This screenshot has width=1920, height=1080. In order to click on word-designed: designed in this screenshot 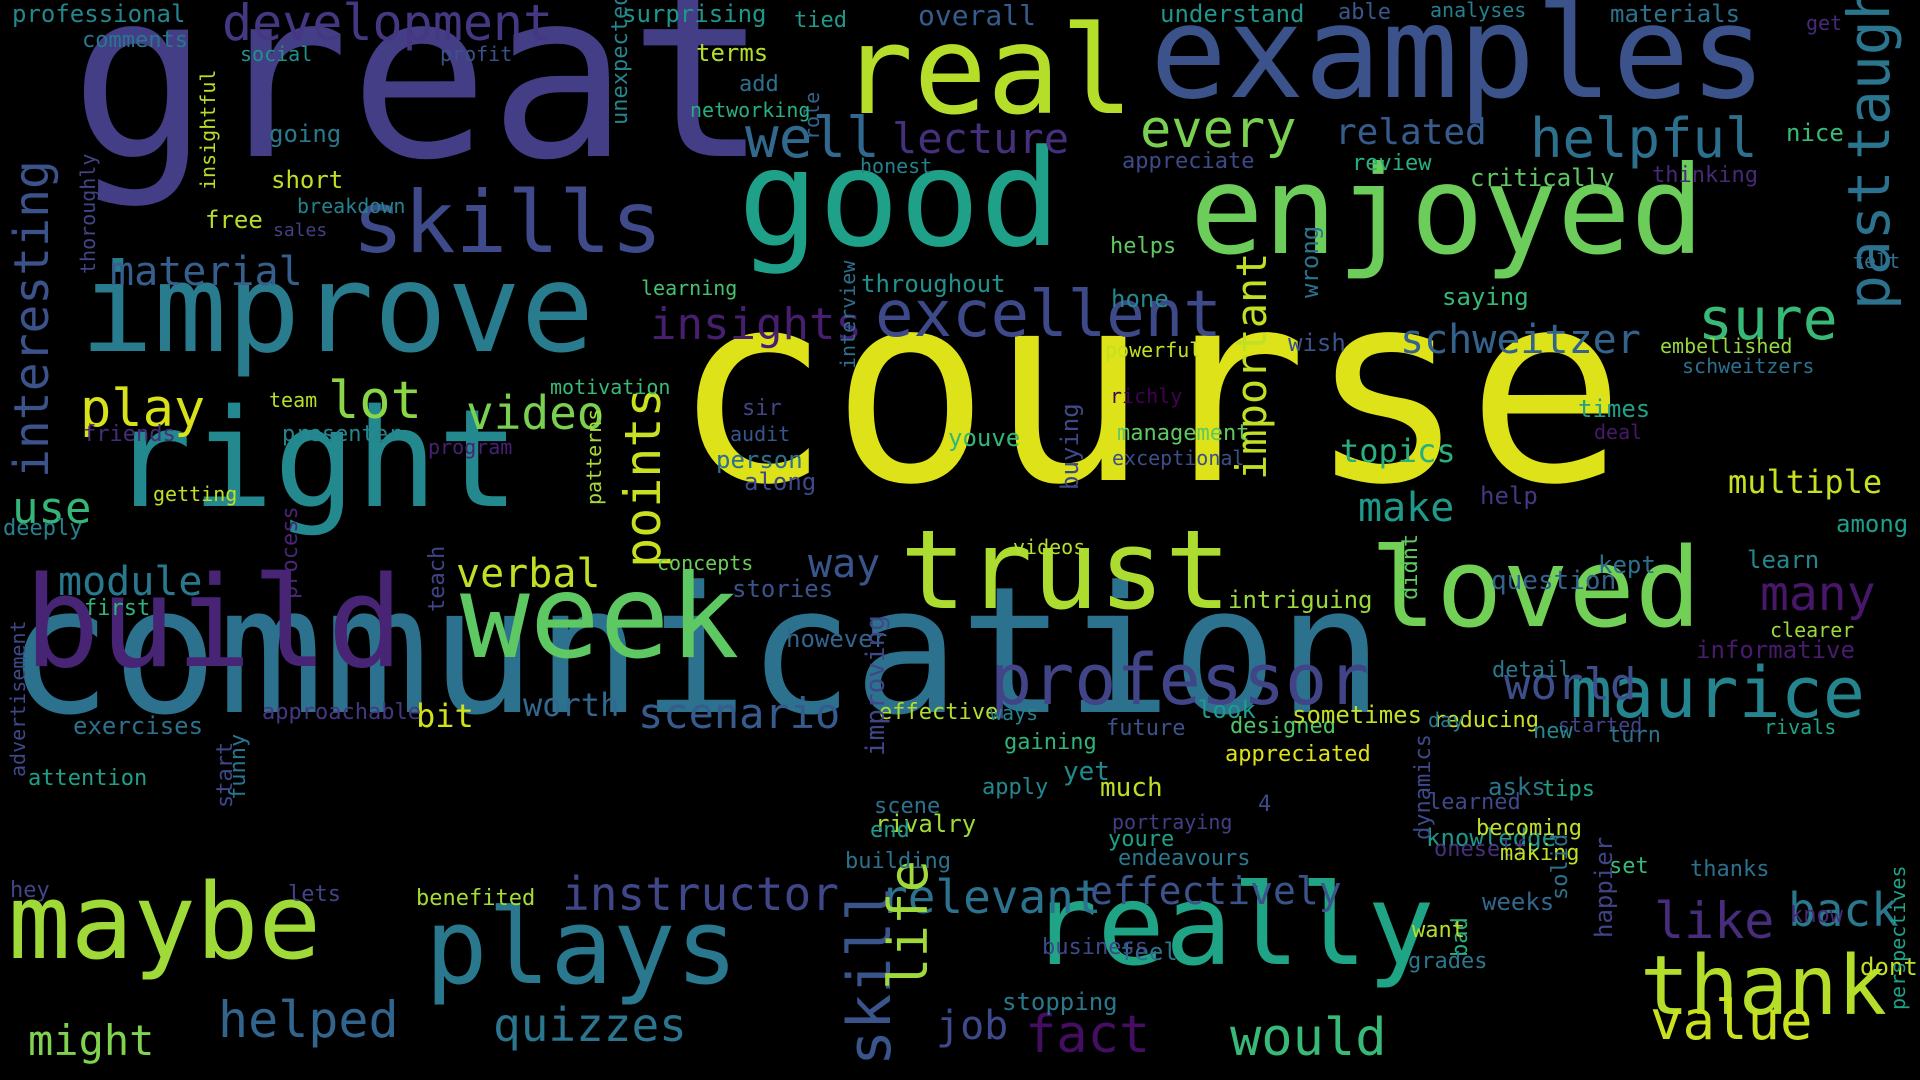, I will do `click(1283, 726)`.